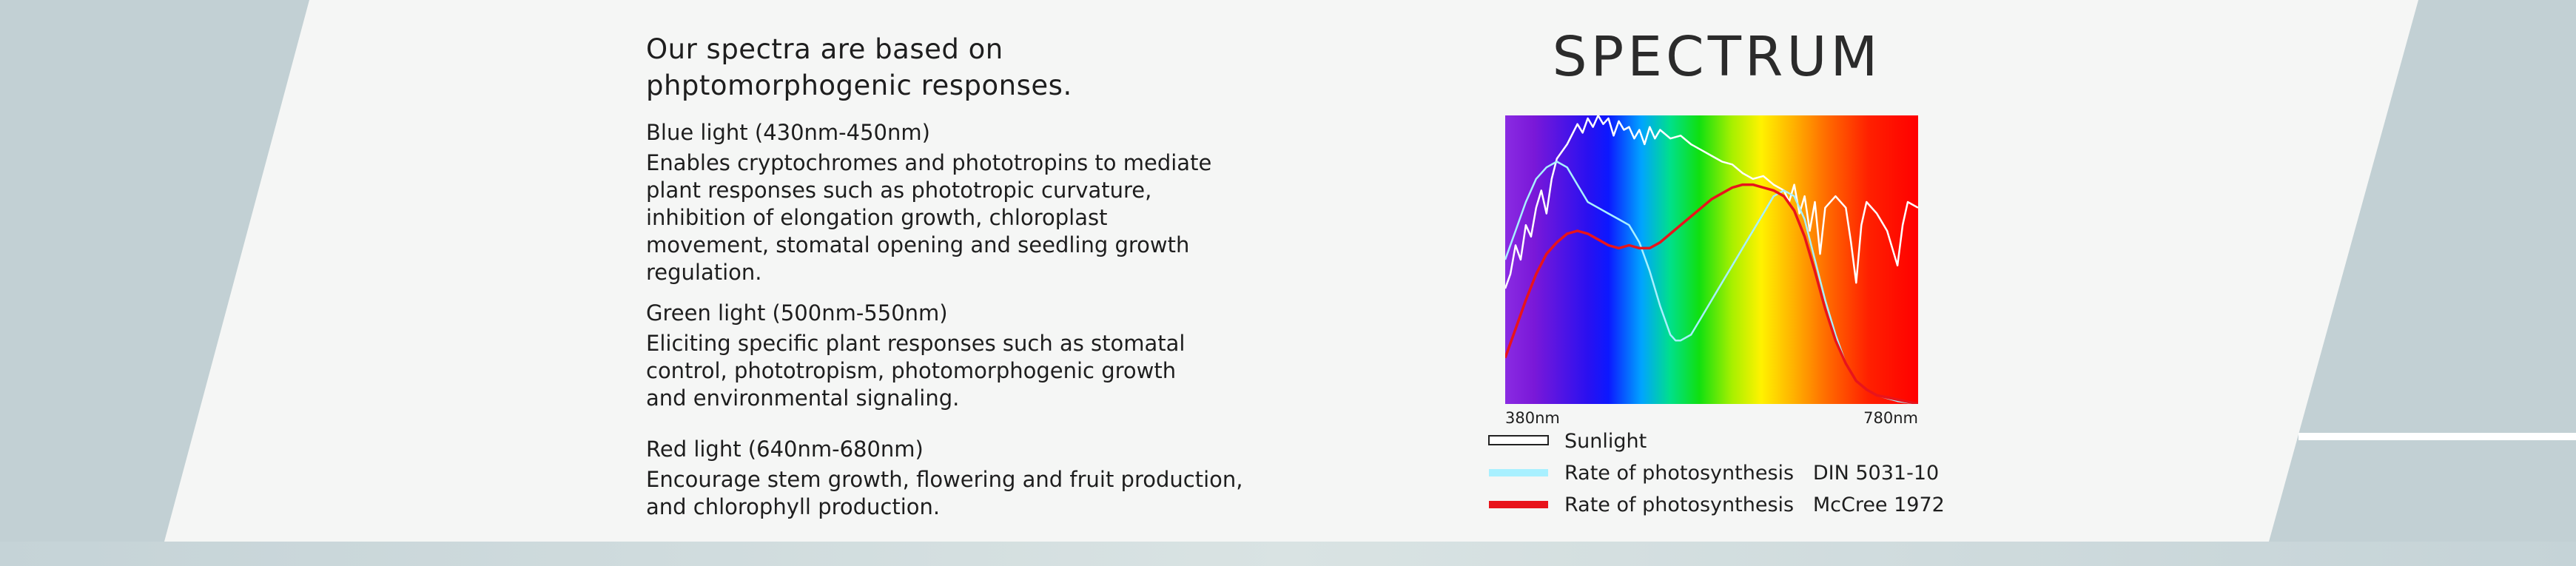 The height and width of the screenshot is (566, 2576). I want to click on legend-item-sunlight: Sunlight, so click(1567, 441).